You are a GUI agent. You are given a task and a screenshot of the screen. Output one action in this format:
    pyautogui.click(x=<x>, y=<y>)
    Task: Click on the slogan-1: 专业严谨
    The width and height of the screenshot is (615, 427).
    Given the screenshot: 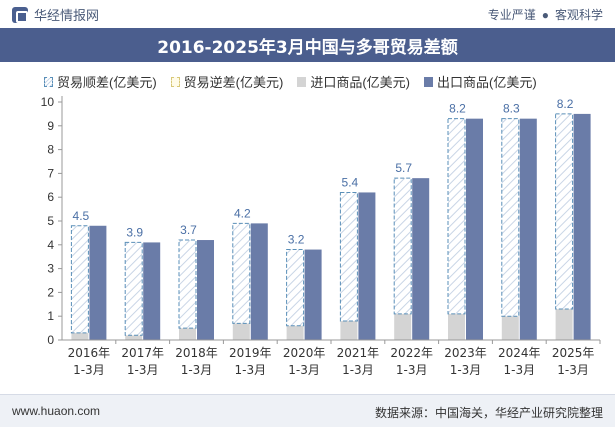 What is the action you would take?
    pyautogui.click(x=511, y=15)
    